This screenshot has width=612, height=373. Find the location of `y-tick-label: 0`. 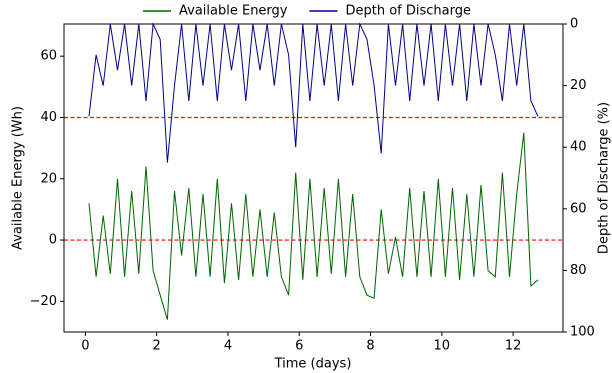

y-tick-label: 0 is located at coordinates (53, 240).